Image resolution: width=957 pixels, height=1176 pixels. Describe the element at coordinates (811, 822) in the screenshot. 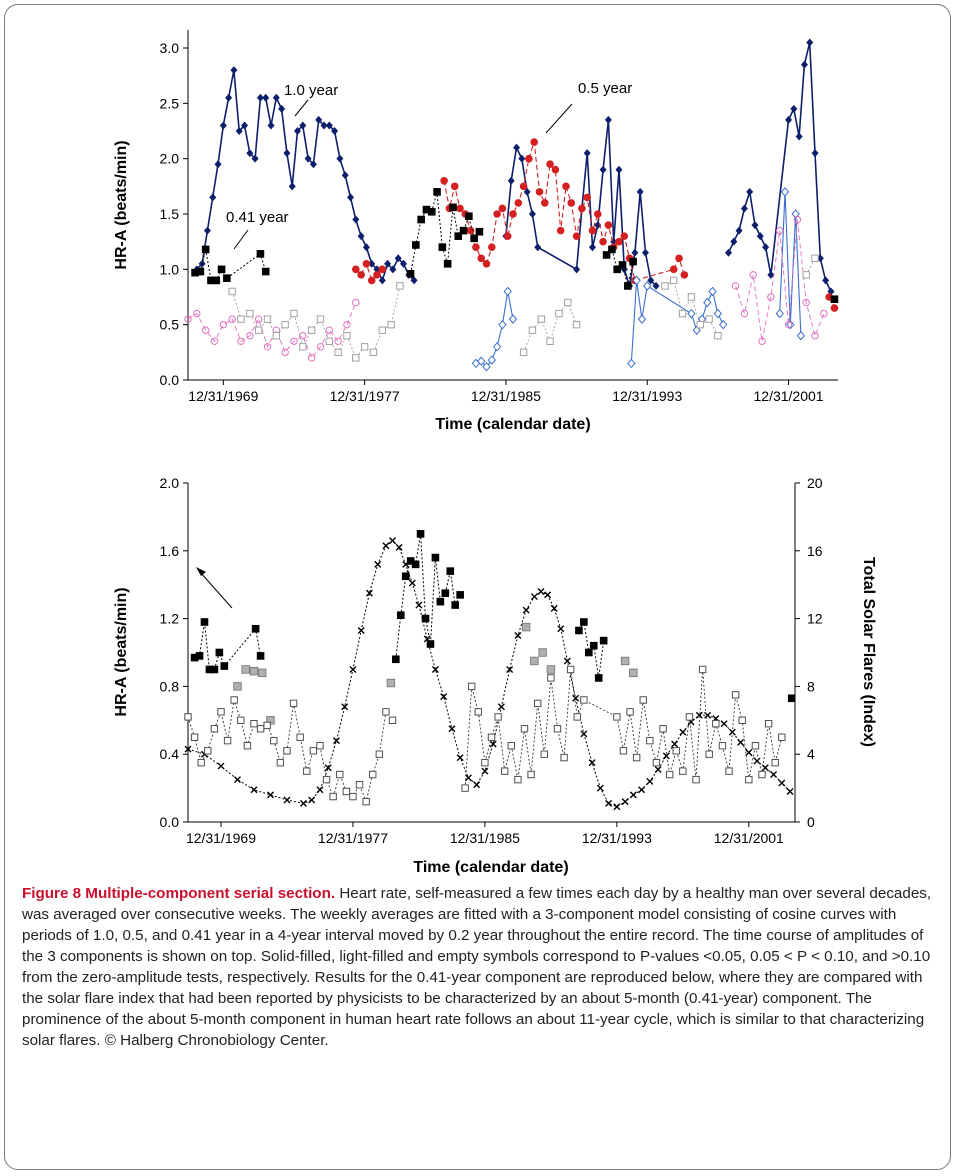

I see `y2-tick-label: 0` at that location.